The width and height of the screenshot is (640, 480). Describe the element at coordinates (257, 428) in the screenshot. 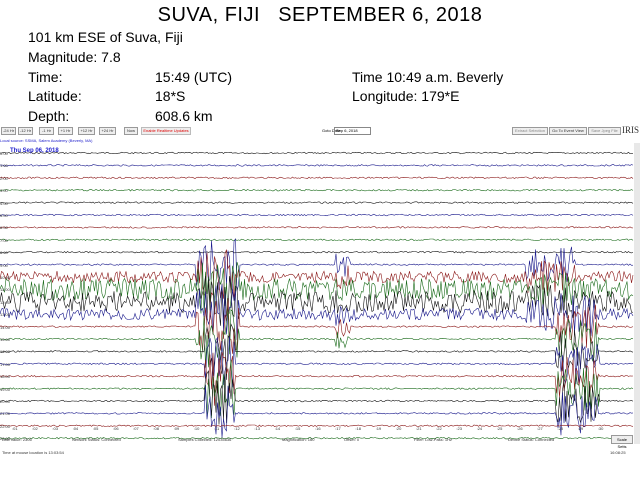

I see `x-tick-label: :13` at that location.